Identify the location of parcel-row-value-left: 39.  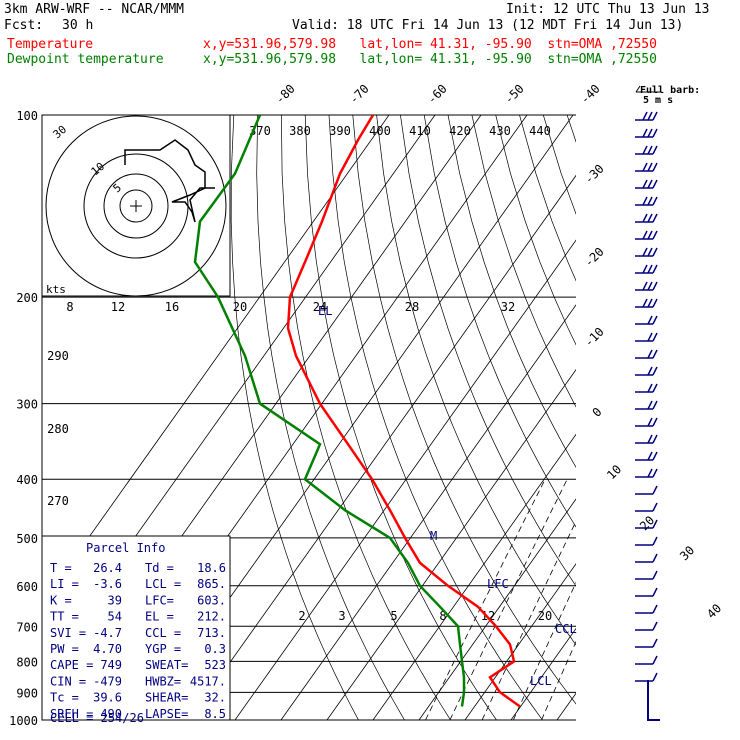
(115, 600).